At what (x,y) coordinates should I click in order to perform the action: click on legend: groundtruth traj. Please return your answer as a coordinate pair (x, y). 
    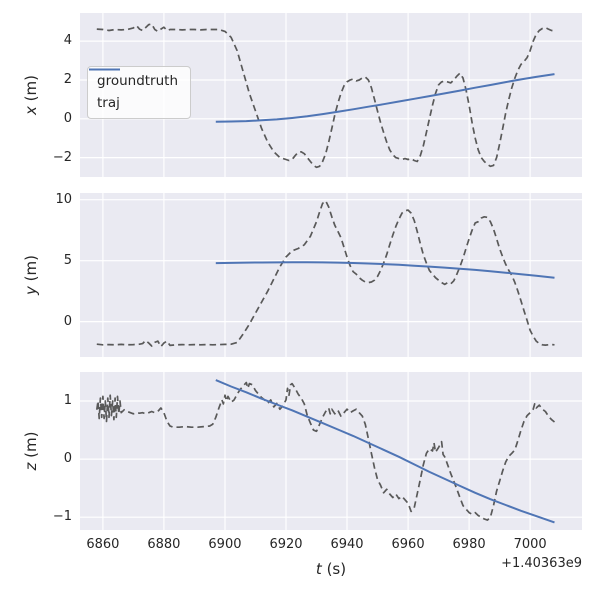
    Looking at the image, I should click on (139, 92).